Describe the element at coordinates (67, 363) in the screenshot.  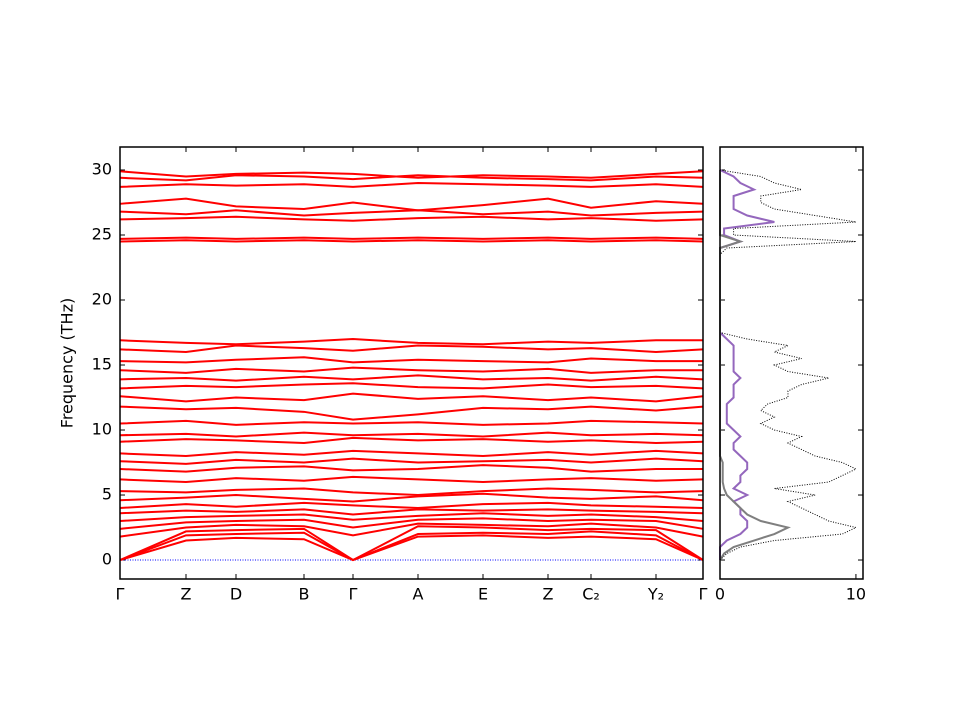
I see `y-axis-label: Frequency (THz)` at that location.